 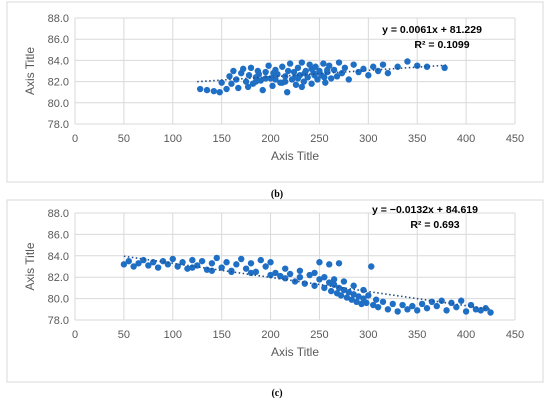 What do you see at coordinates (221, 335) in the screenshot?
I see `x-tick-label: 150` at bounding box center [221, 335].